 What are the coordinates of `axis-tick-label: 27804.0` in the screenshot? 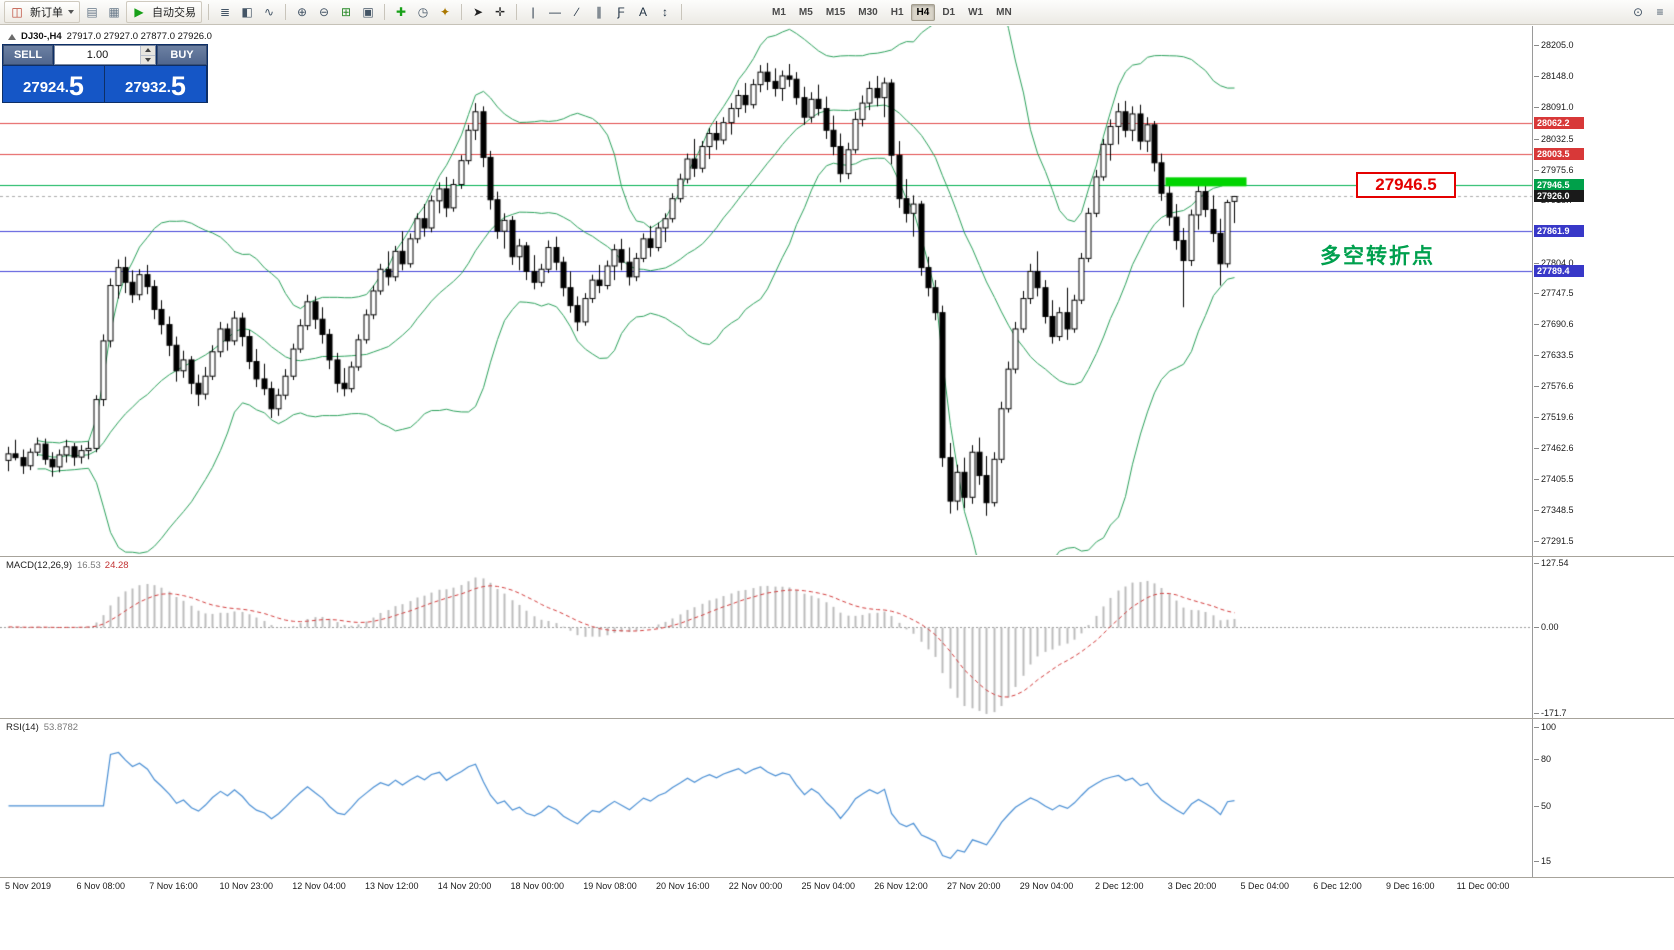 It's located at (1554, 263).